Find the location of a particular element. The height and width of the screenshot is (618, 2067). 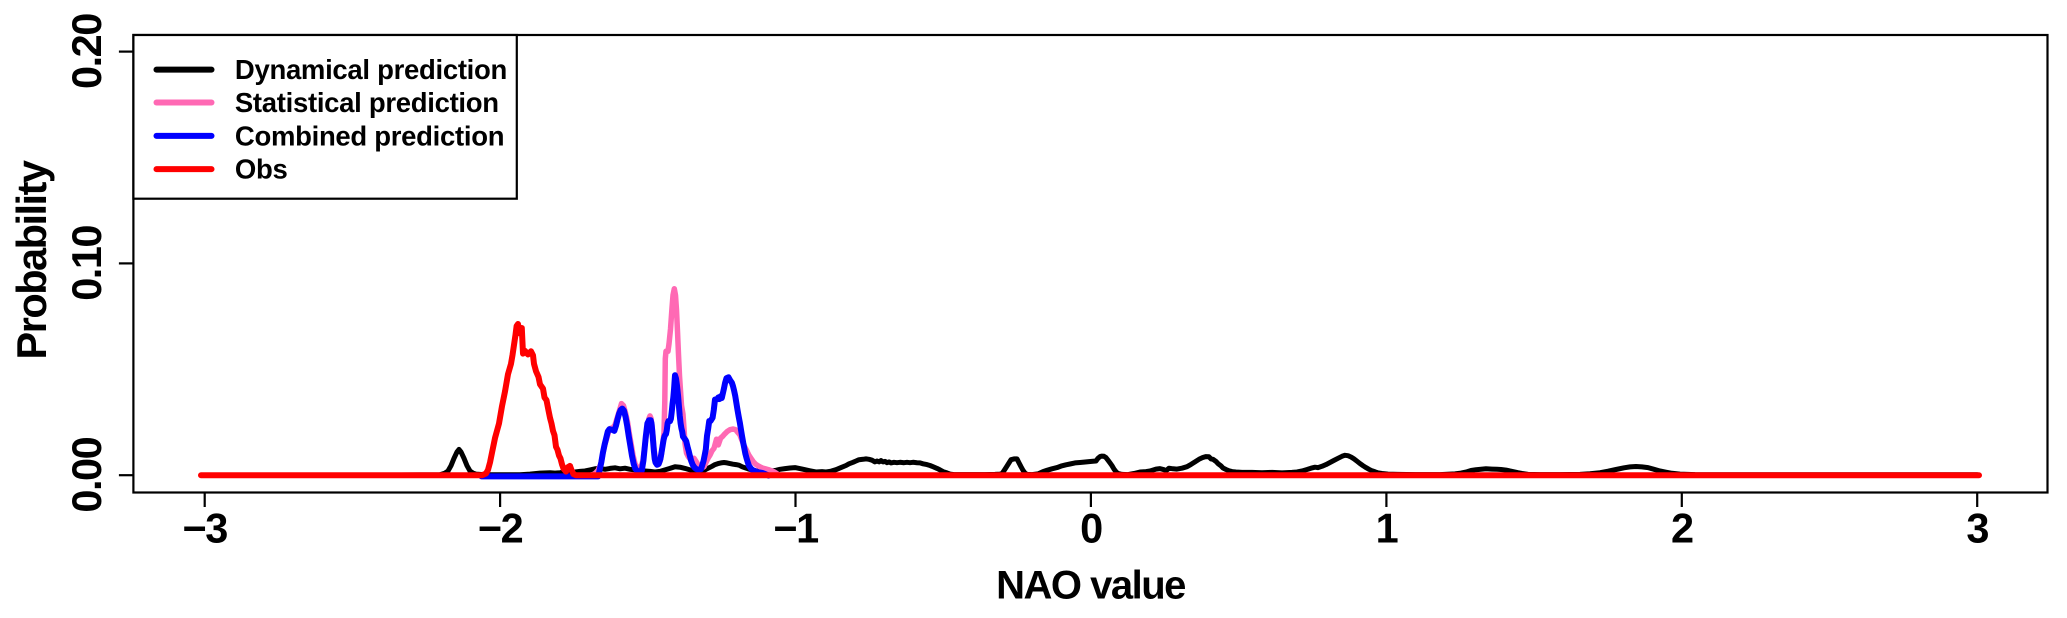

svg-text: Combined prediction is located at coordinates (369, 135).